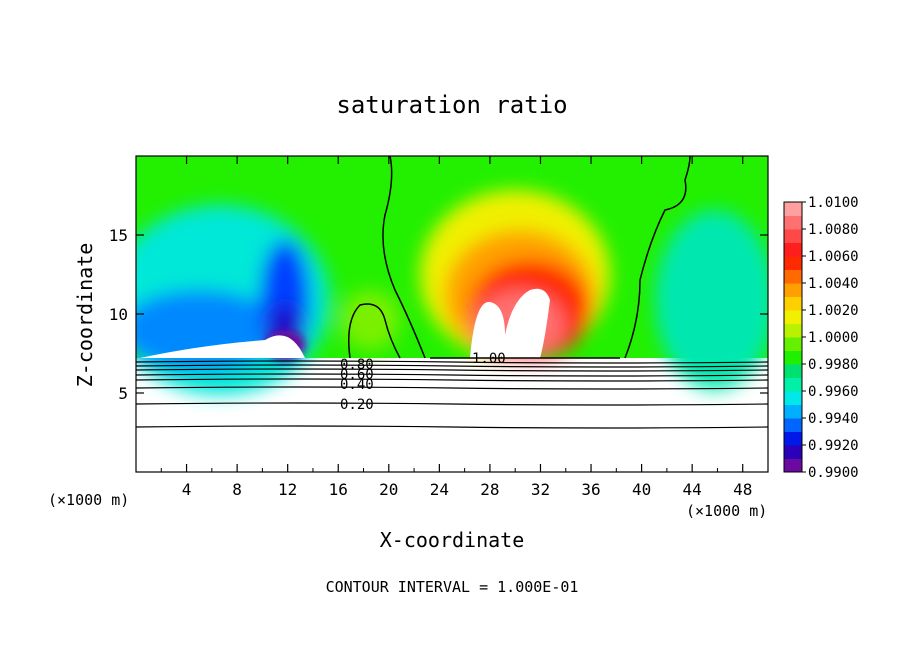 This screenshot has height=654, width=904. I want to click on colorbar, so click(793, 337).